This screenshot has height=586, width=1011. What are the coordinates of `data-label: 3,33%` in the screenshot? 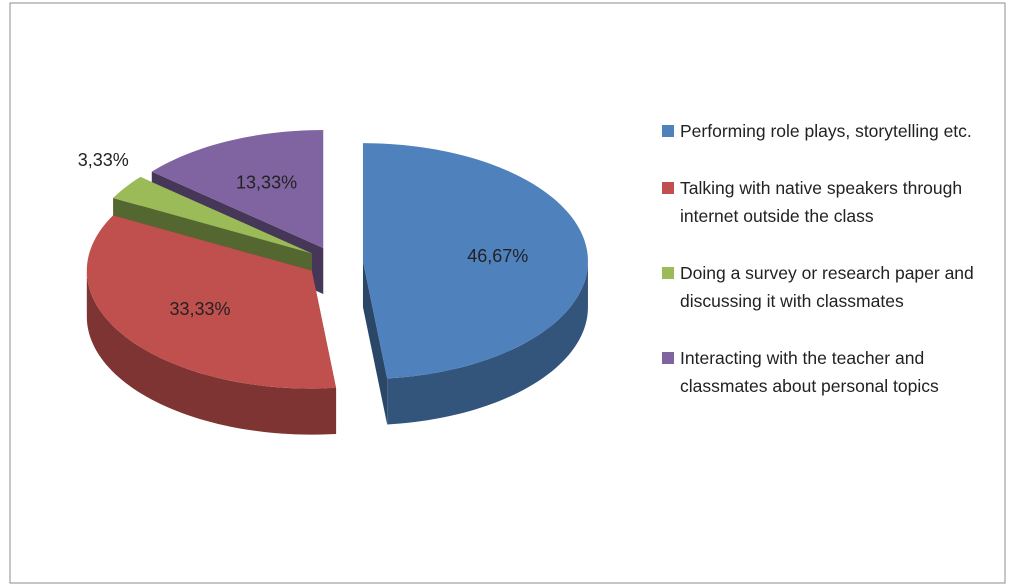 It's located at (103, 160).